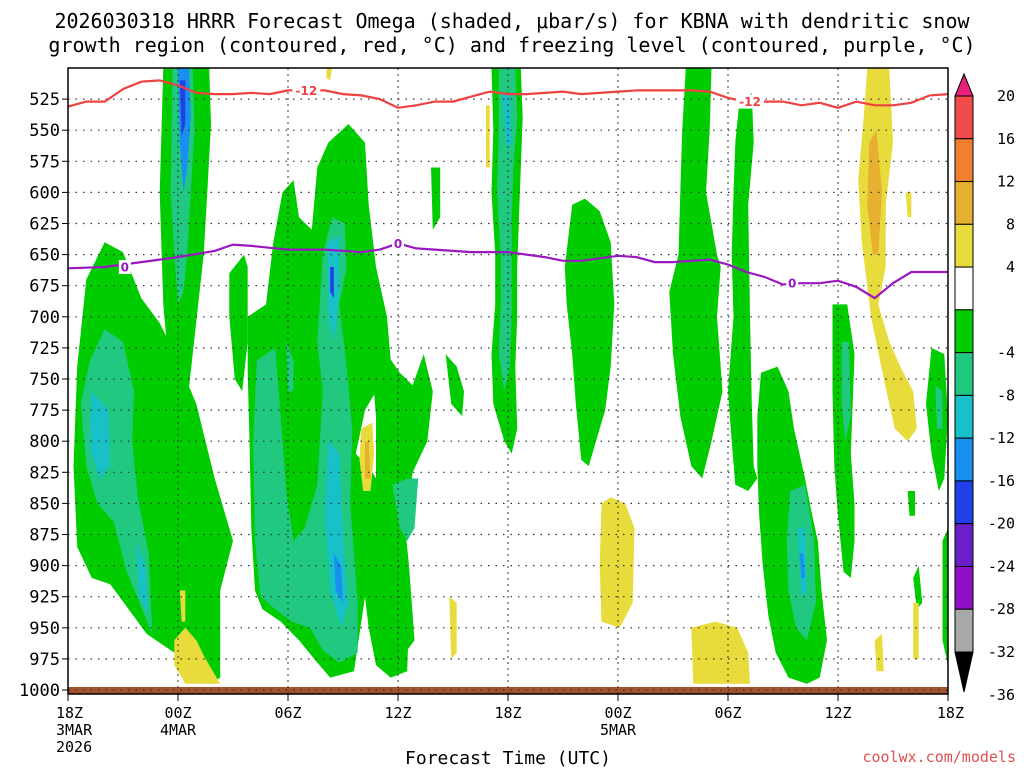  I want to click on x-tick-date-6: 4MAR, so click(178, 730).